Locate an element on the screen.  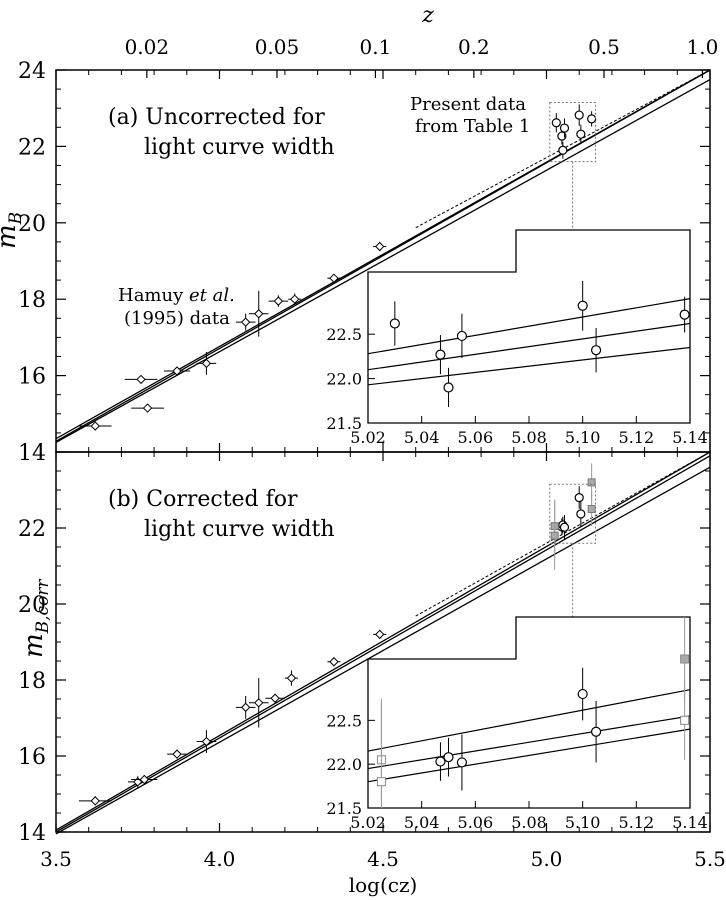
panel-b-ylabel: mB,corr is located at coordinates (36, 618).